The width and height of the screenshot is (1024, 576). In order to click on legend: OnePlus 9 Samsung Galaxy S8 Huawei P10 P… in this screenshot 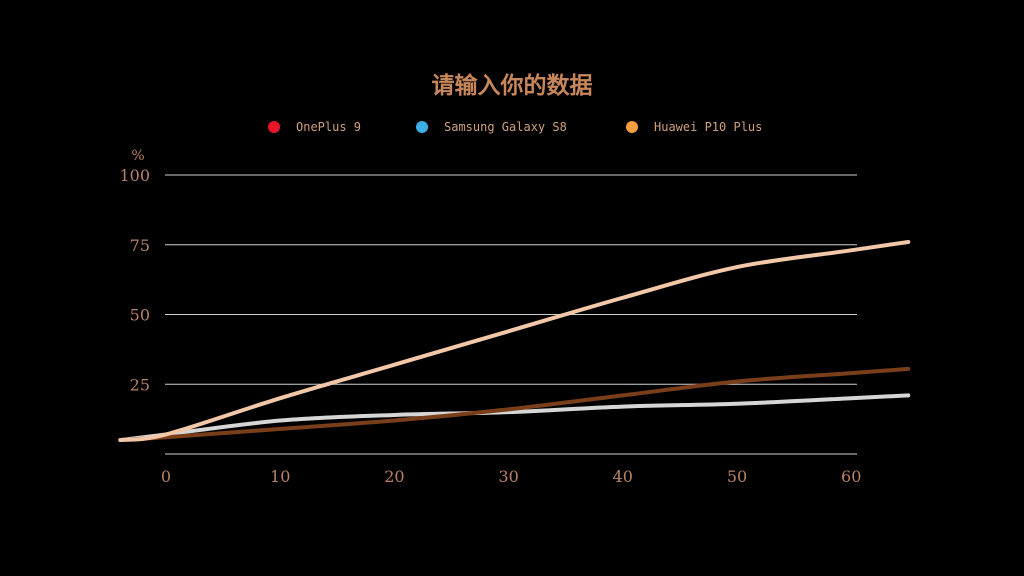, I will do `click(512, 130)`.